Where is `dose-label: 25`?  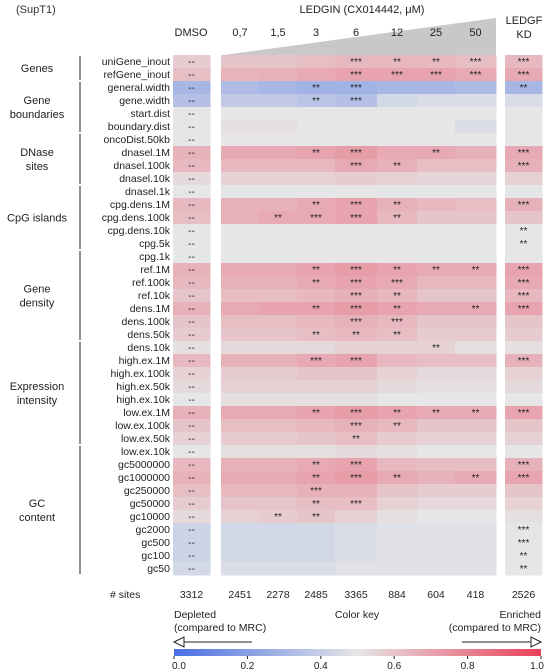
dose-label: 25 is located at coordinates (436, 33).